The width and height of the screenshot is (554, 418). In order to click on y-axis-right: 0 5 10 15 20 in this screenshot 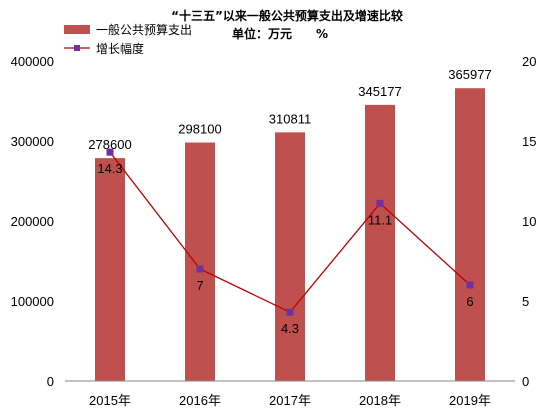, I will do `click(529, 221)`.